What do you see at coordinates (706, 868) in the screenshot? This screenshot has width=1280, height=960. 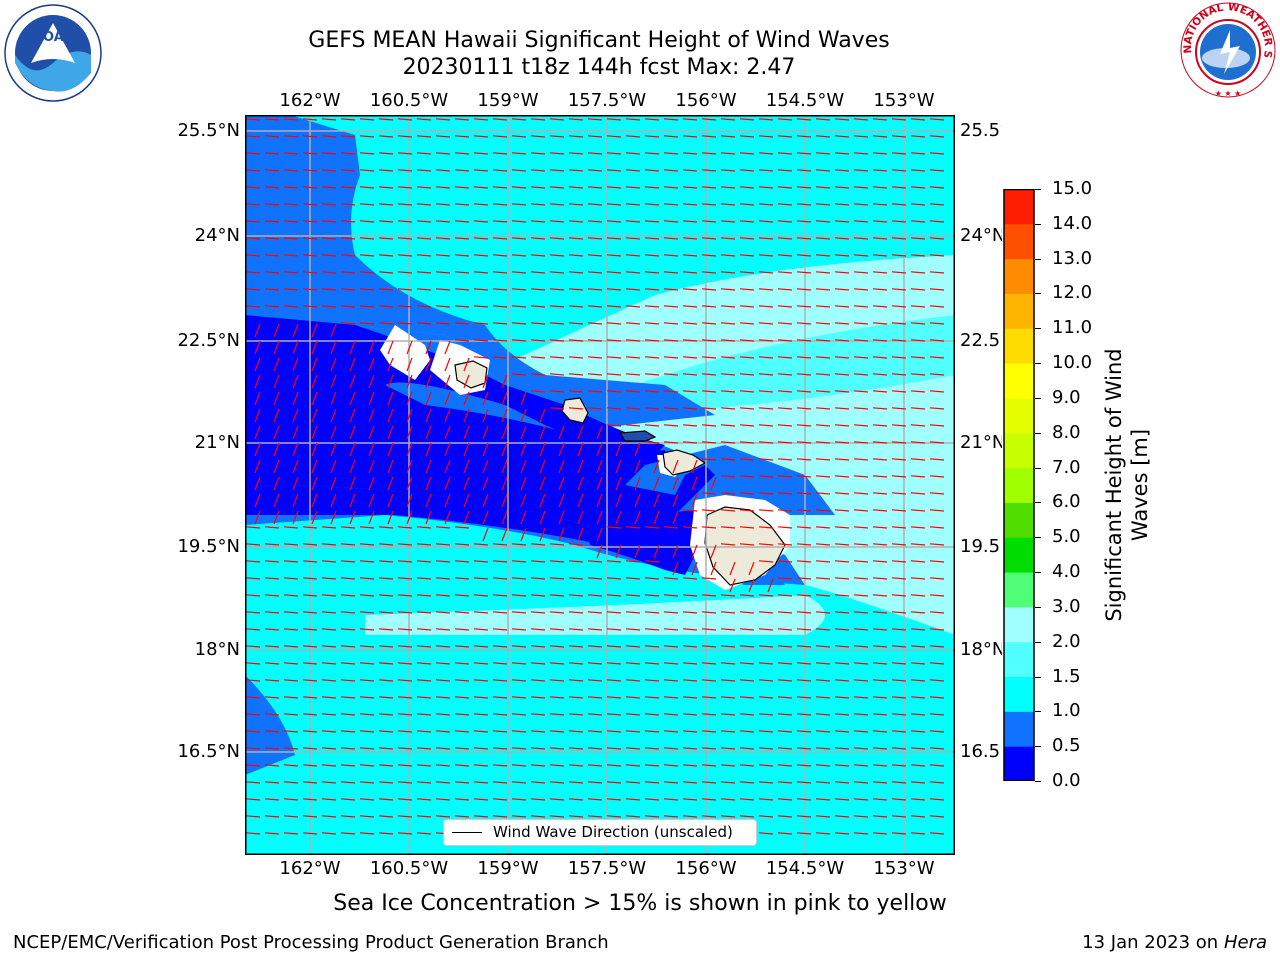 I see `lon-tick-label-bottom: 156°W` at bounding box center [706, 868].